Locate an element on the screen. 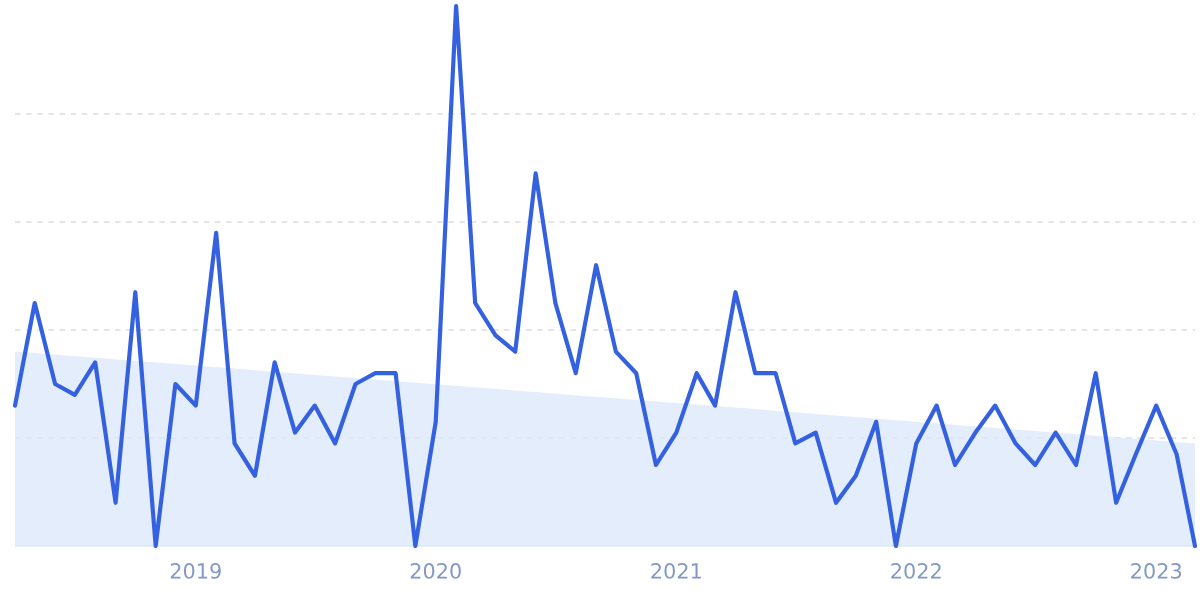 The height and width of the screenshot is (599, 1200). x-tick-label: 2021 is located at coordinates (676, 571).